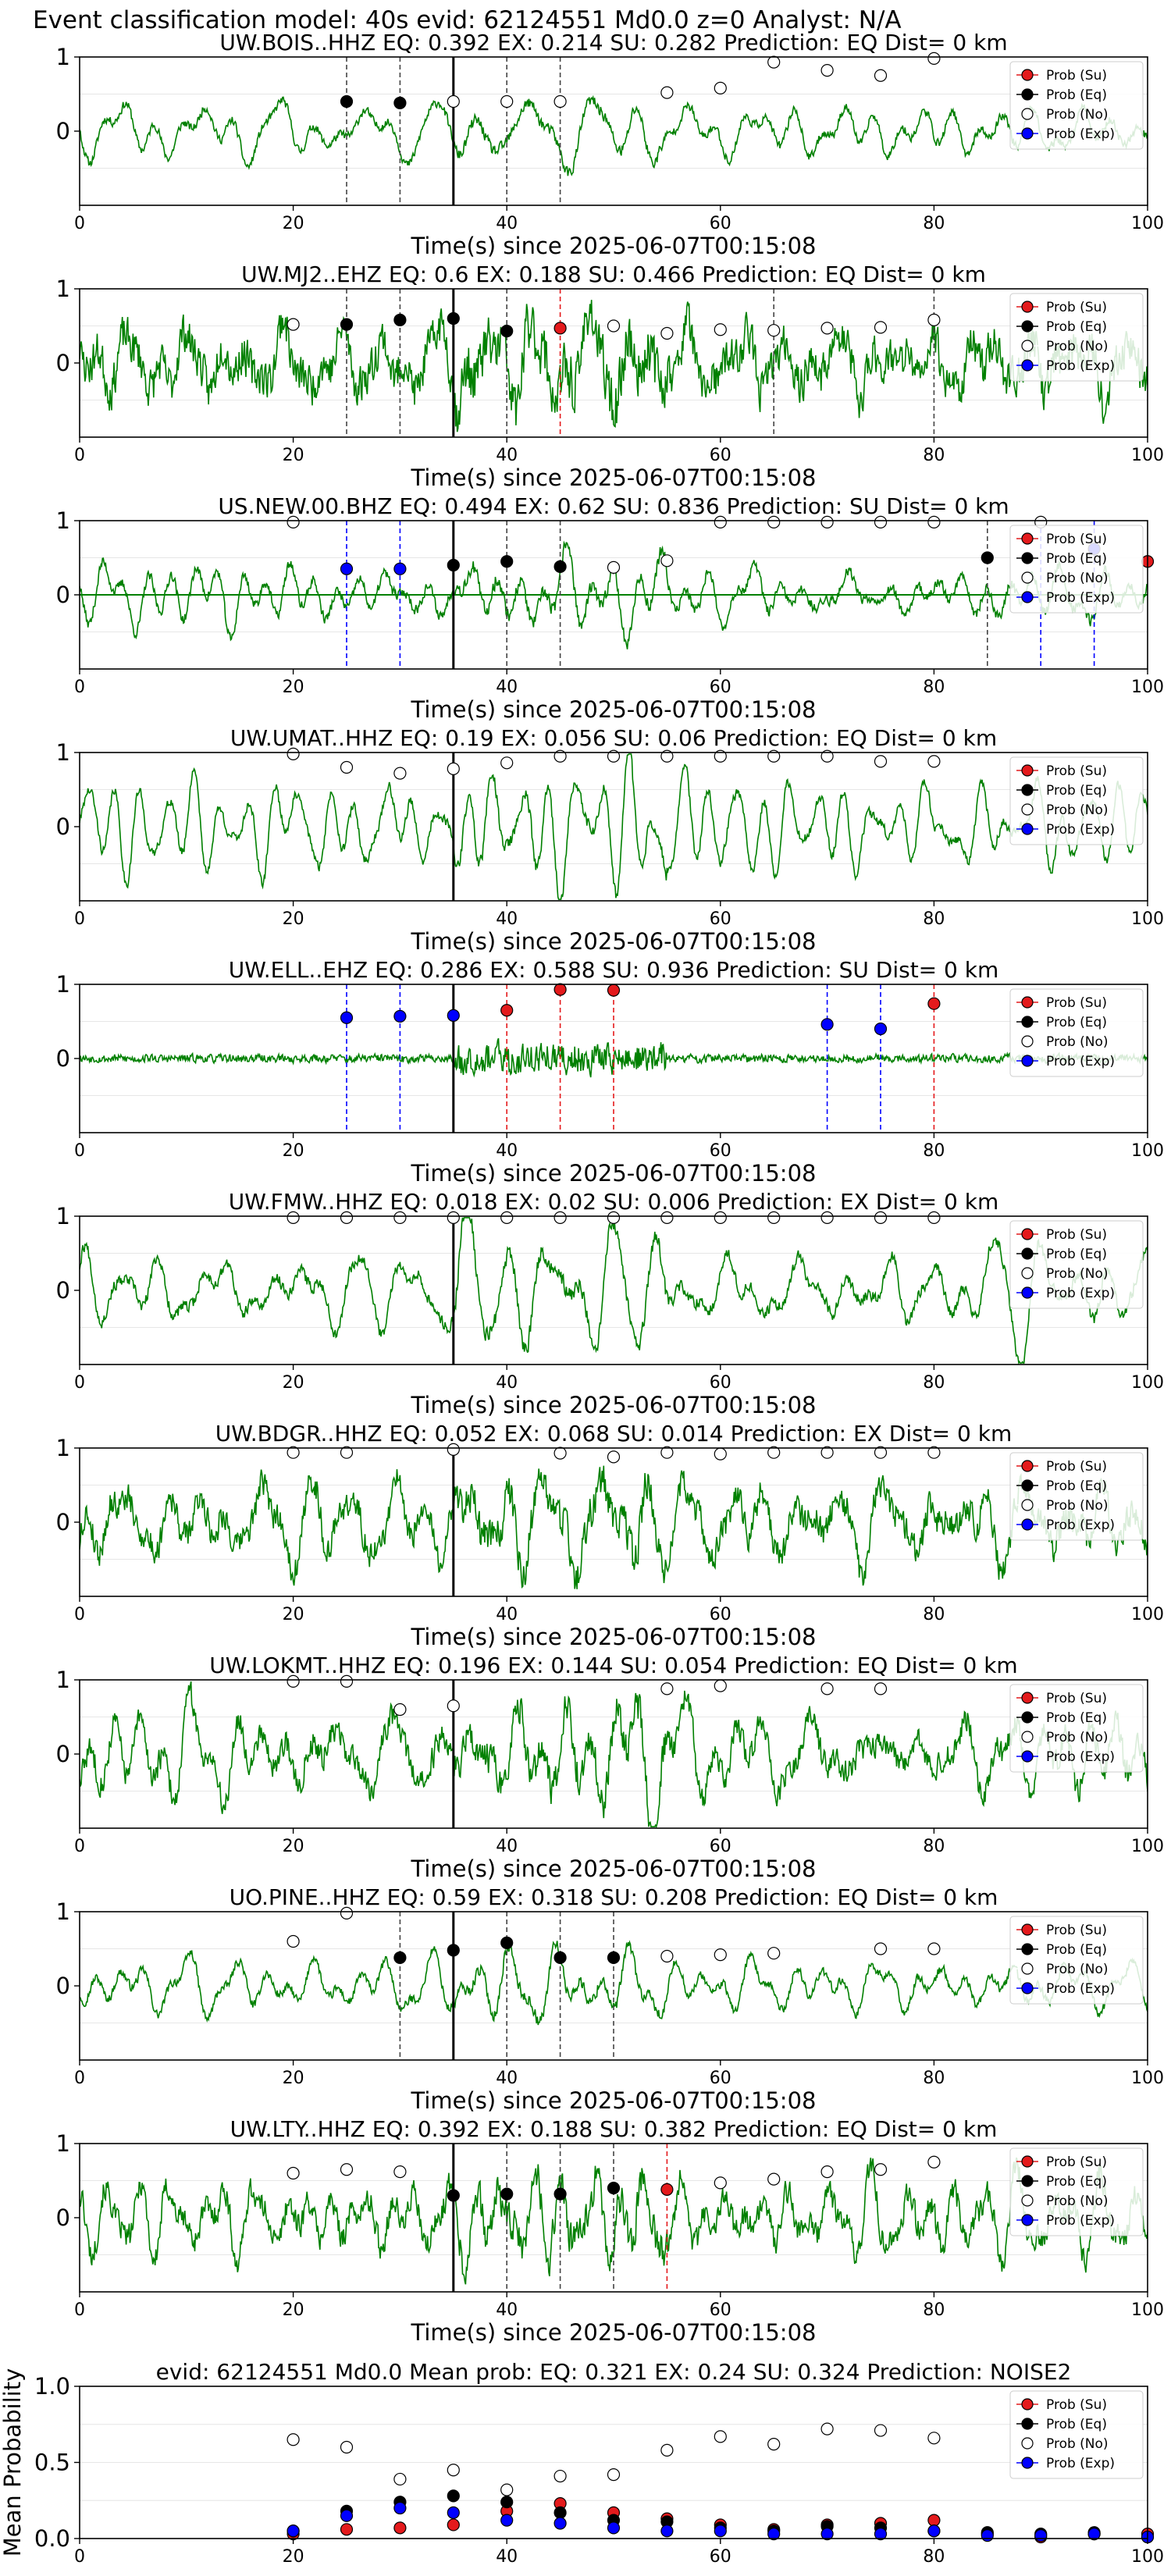 The width and height of the screenshot is (1171, 2576). What do you see at coordinates (293, 2557) in the screenshot?
I see `x-tick-label: 20` at bounding box center [293, 2557].